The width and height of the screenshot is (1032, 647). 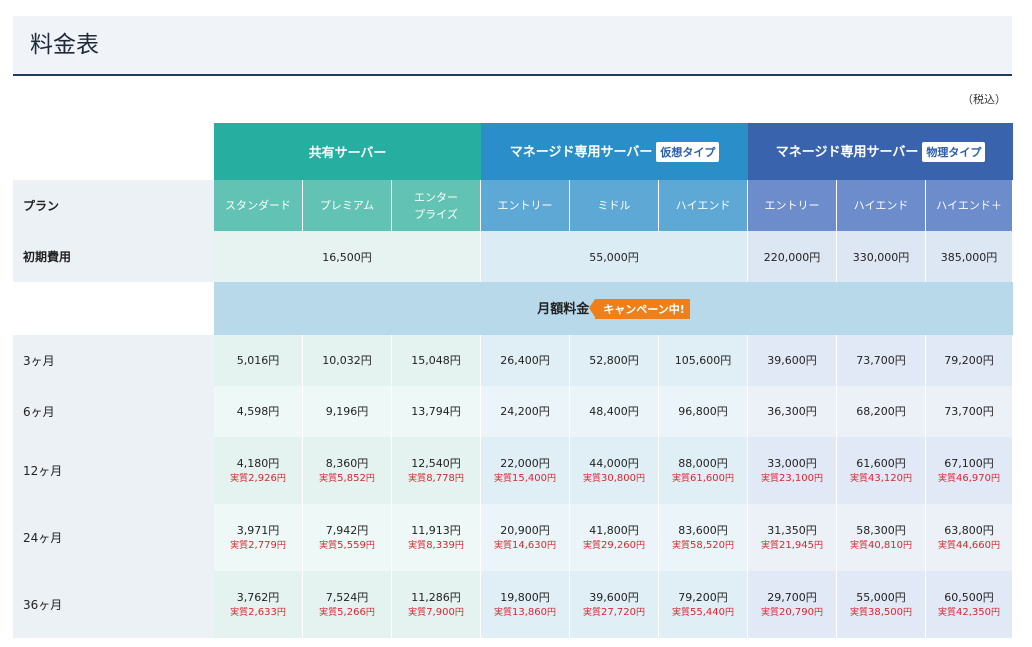 I want to click on price-cell: 31,350円 実質21,945円, so click(x=793, y=537).